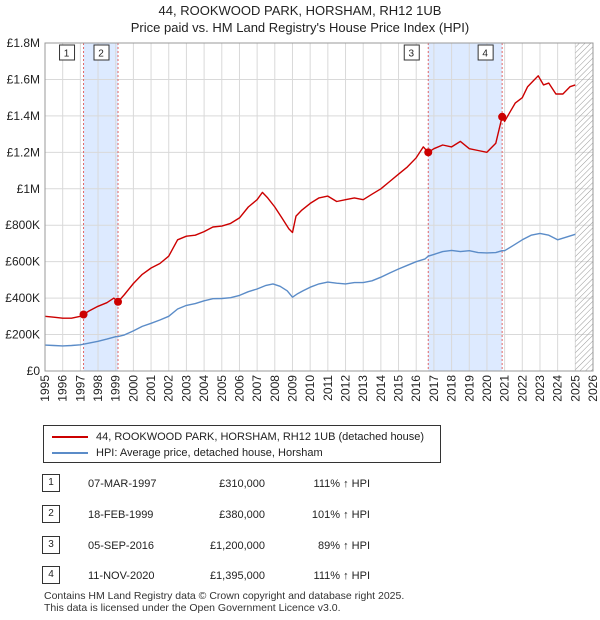  Describe the element at coordinates (584, 207) in the screenshot. I see `projection-hatch` at that location.